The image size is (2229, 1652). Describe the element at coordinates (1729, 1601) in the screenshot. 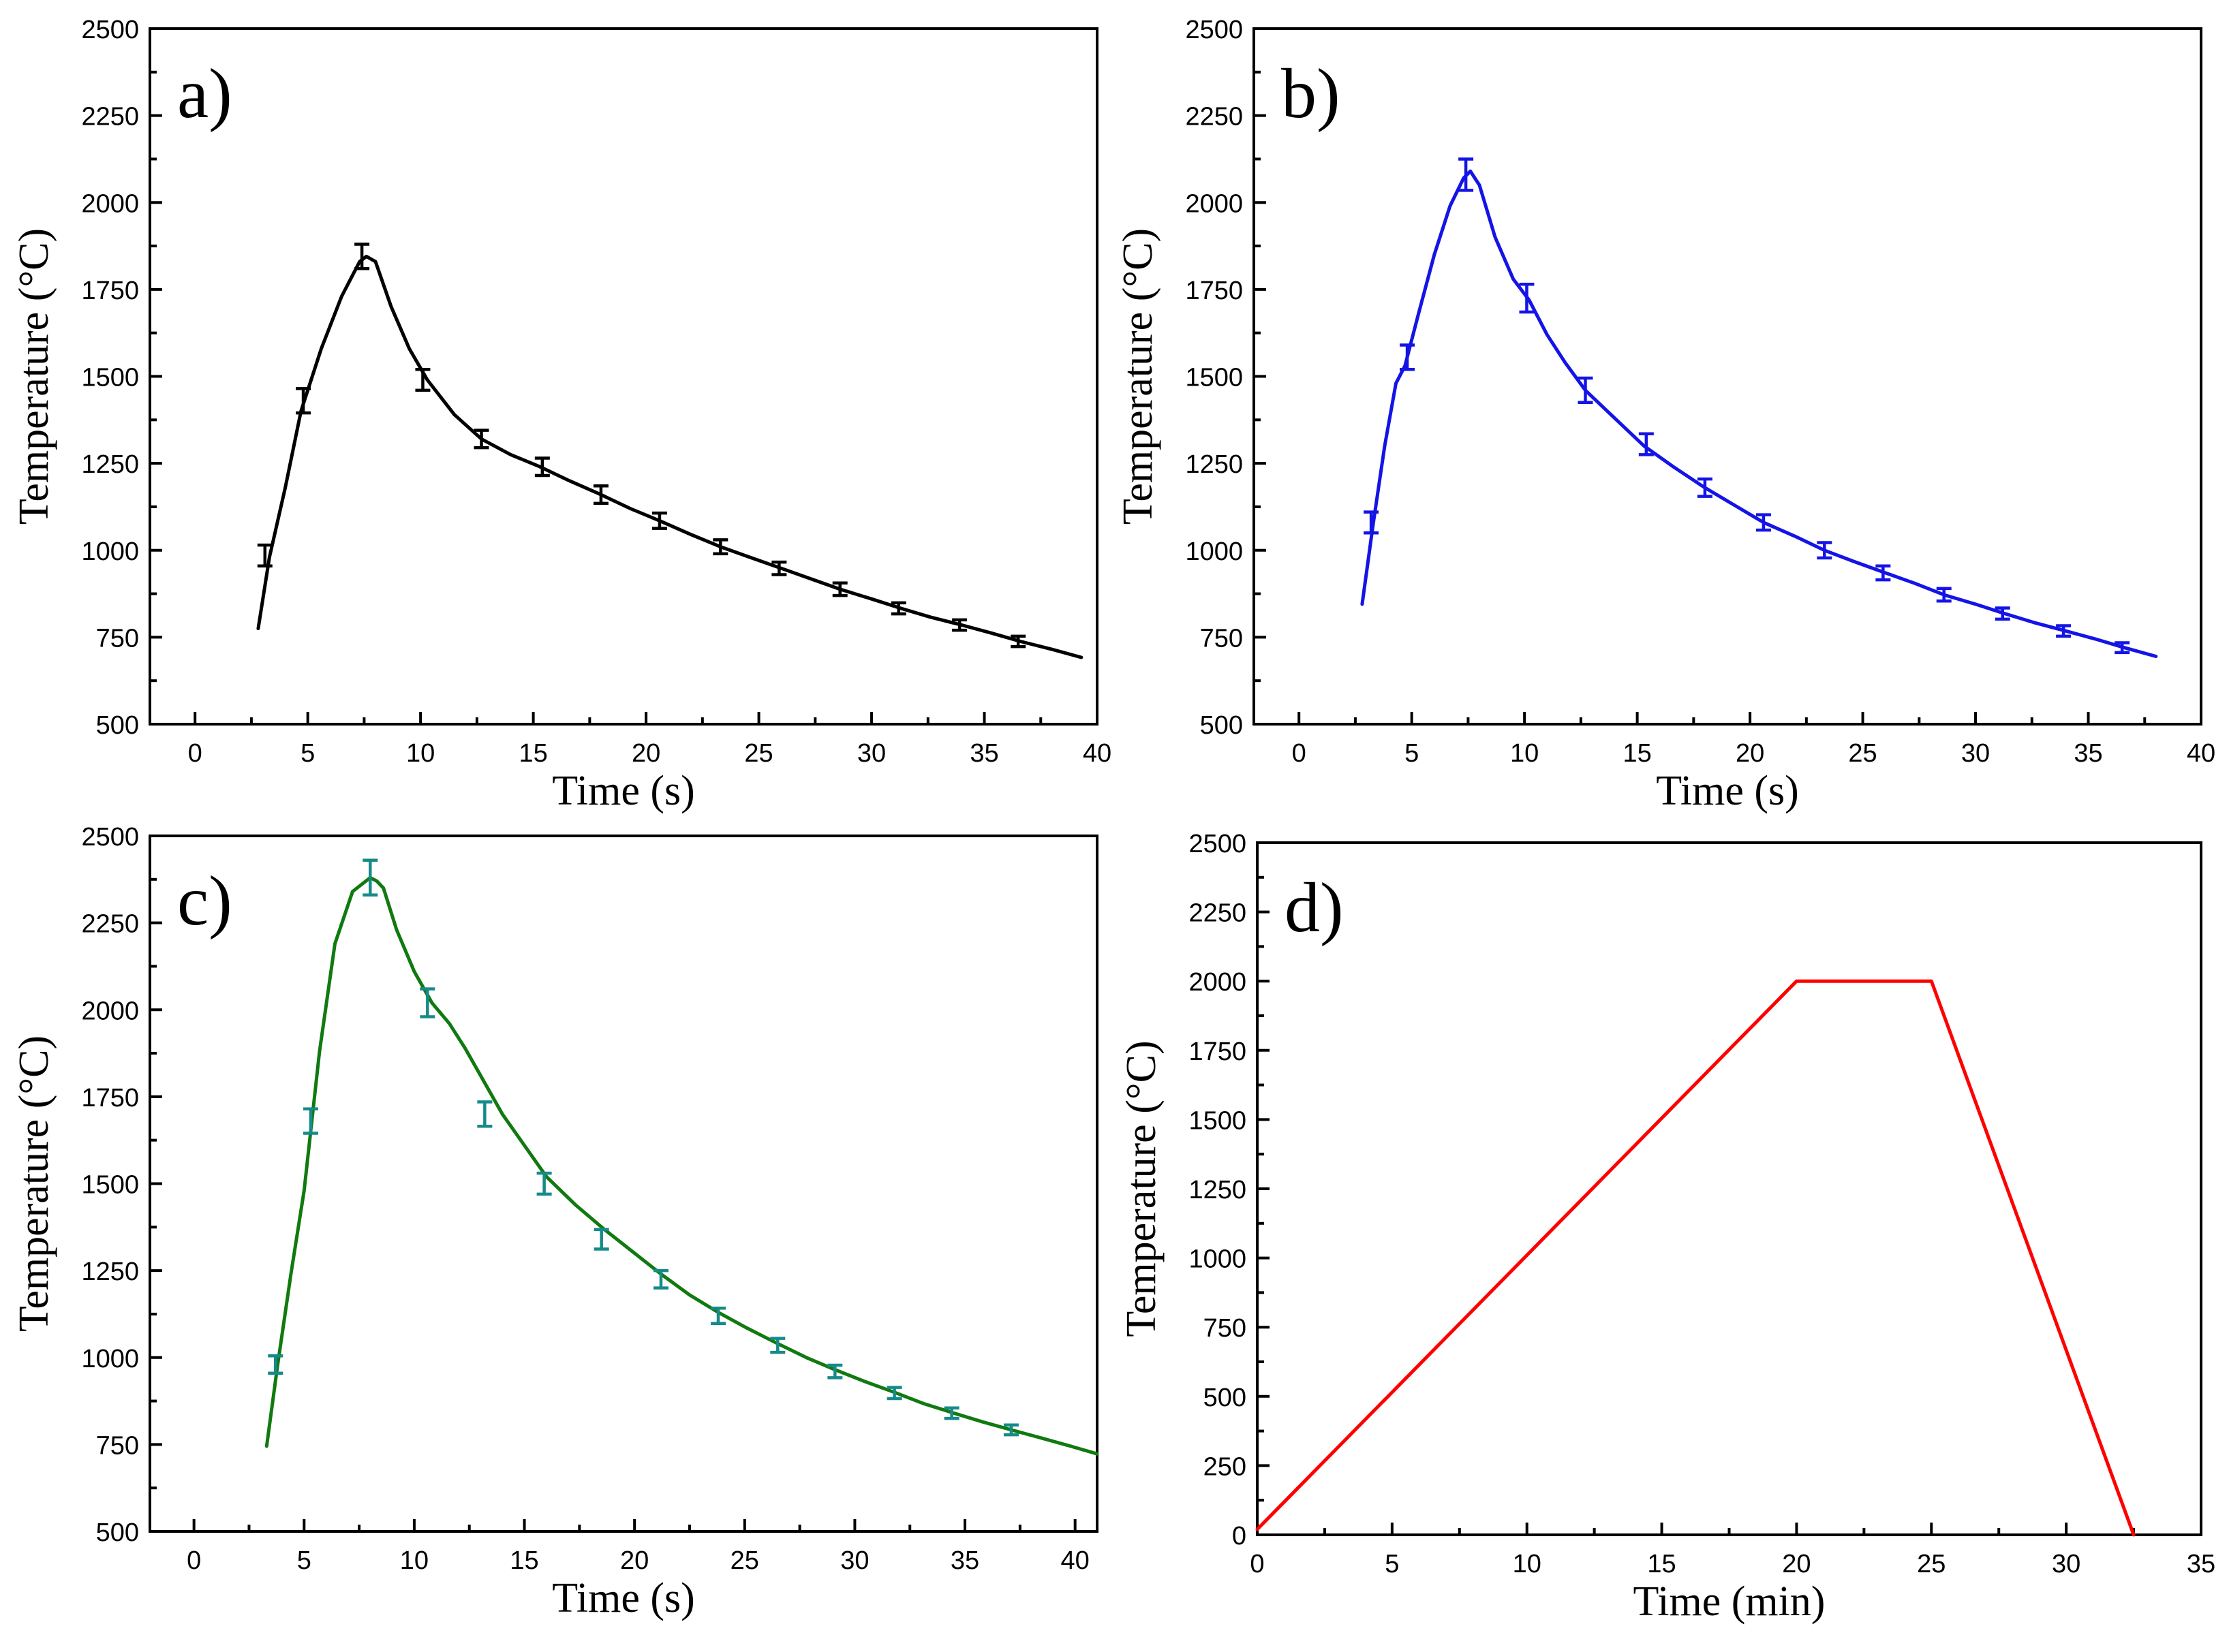

I see `x-axis-label: Time (min)` at that location.